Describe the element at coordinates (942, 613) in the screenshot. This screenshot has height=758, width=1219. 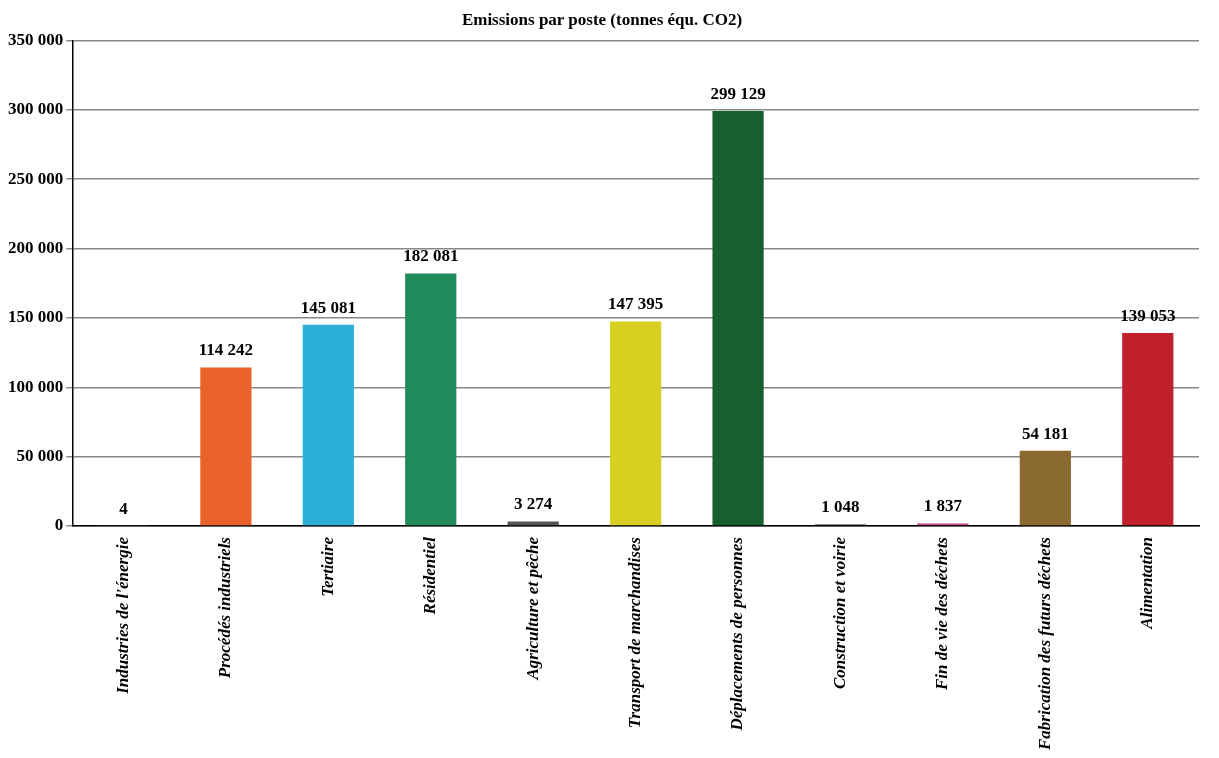
I see `x-tick-label: Fin de vie des déchets` at that location.